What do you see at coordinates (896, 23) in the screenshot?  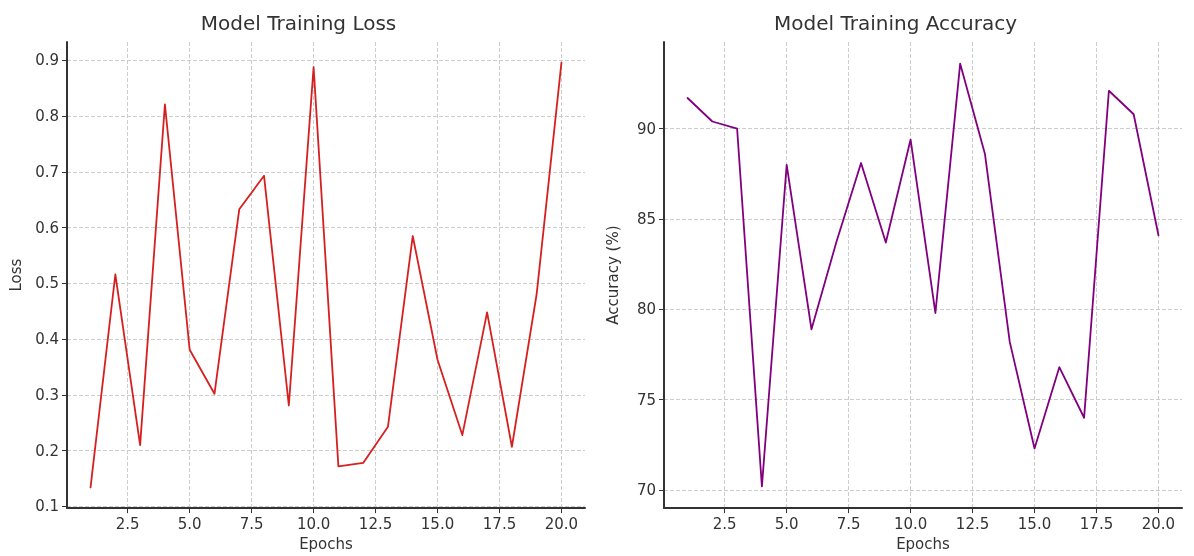 I see `chart-title: Model Training Accuracy` at bounding box center [896, 23].